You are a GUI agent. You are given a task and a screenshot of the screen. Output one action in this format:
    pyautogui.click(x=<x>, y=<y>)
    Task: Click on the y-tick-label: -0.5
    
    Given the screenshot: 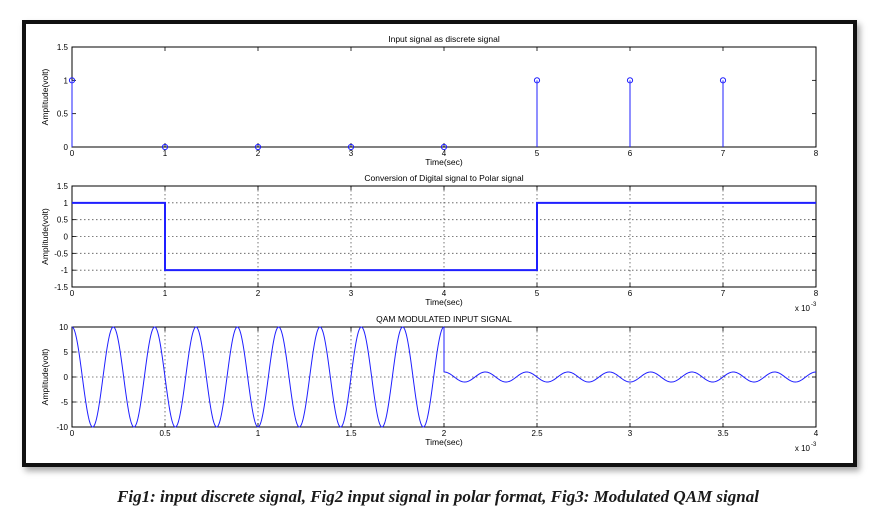 What is the action you would take?
    pyautogui.click(x=61, y=253)
    